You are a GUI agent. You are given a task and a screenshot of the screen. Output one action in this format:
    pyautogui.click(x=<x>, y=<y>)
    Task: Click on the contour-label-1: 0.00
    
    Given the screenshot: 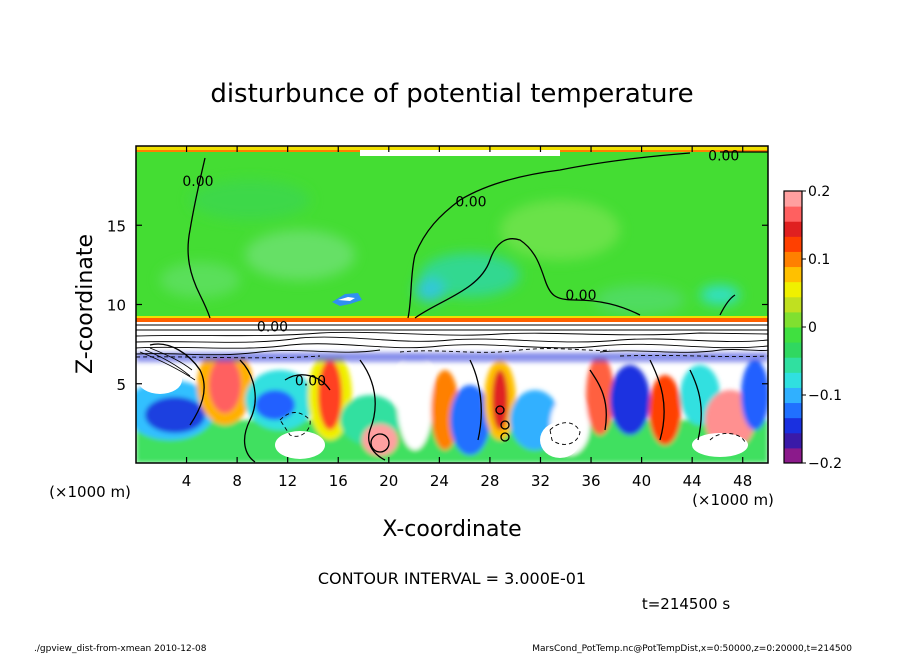 What is the action you would take?
    pyautogui.click(x=470, y=202)
    